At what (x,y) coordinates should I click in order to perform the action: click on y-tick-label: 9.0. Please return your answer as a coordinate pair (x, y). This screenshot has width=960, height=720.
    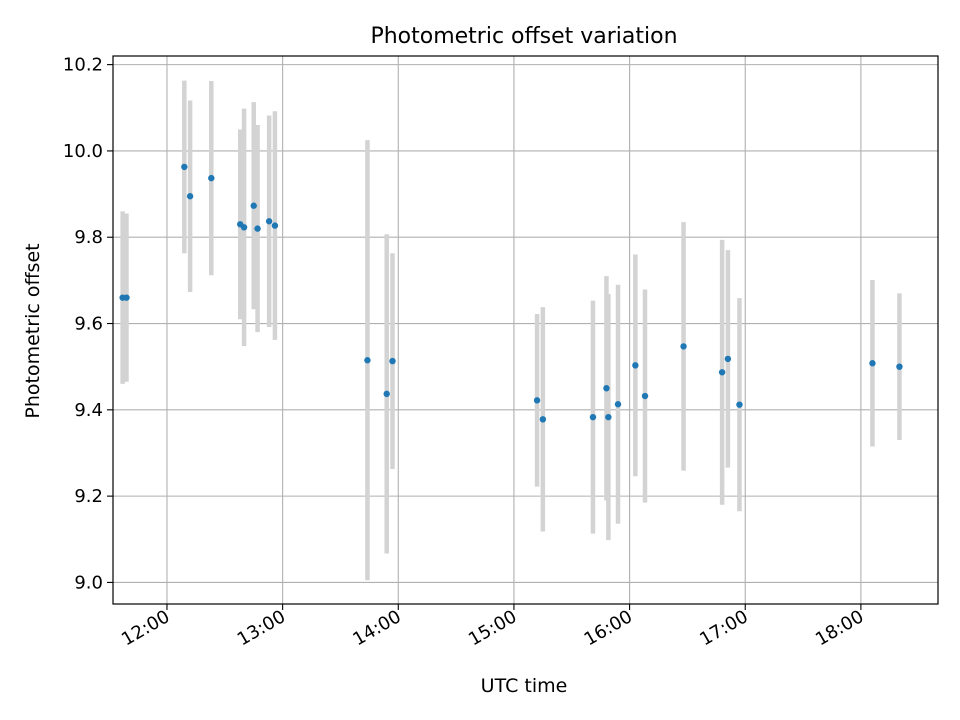
    Looking at the image, I should click on (88, 582).